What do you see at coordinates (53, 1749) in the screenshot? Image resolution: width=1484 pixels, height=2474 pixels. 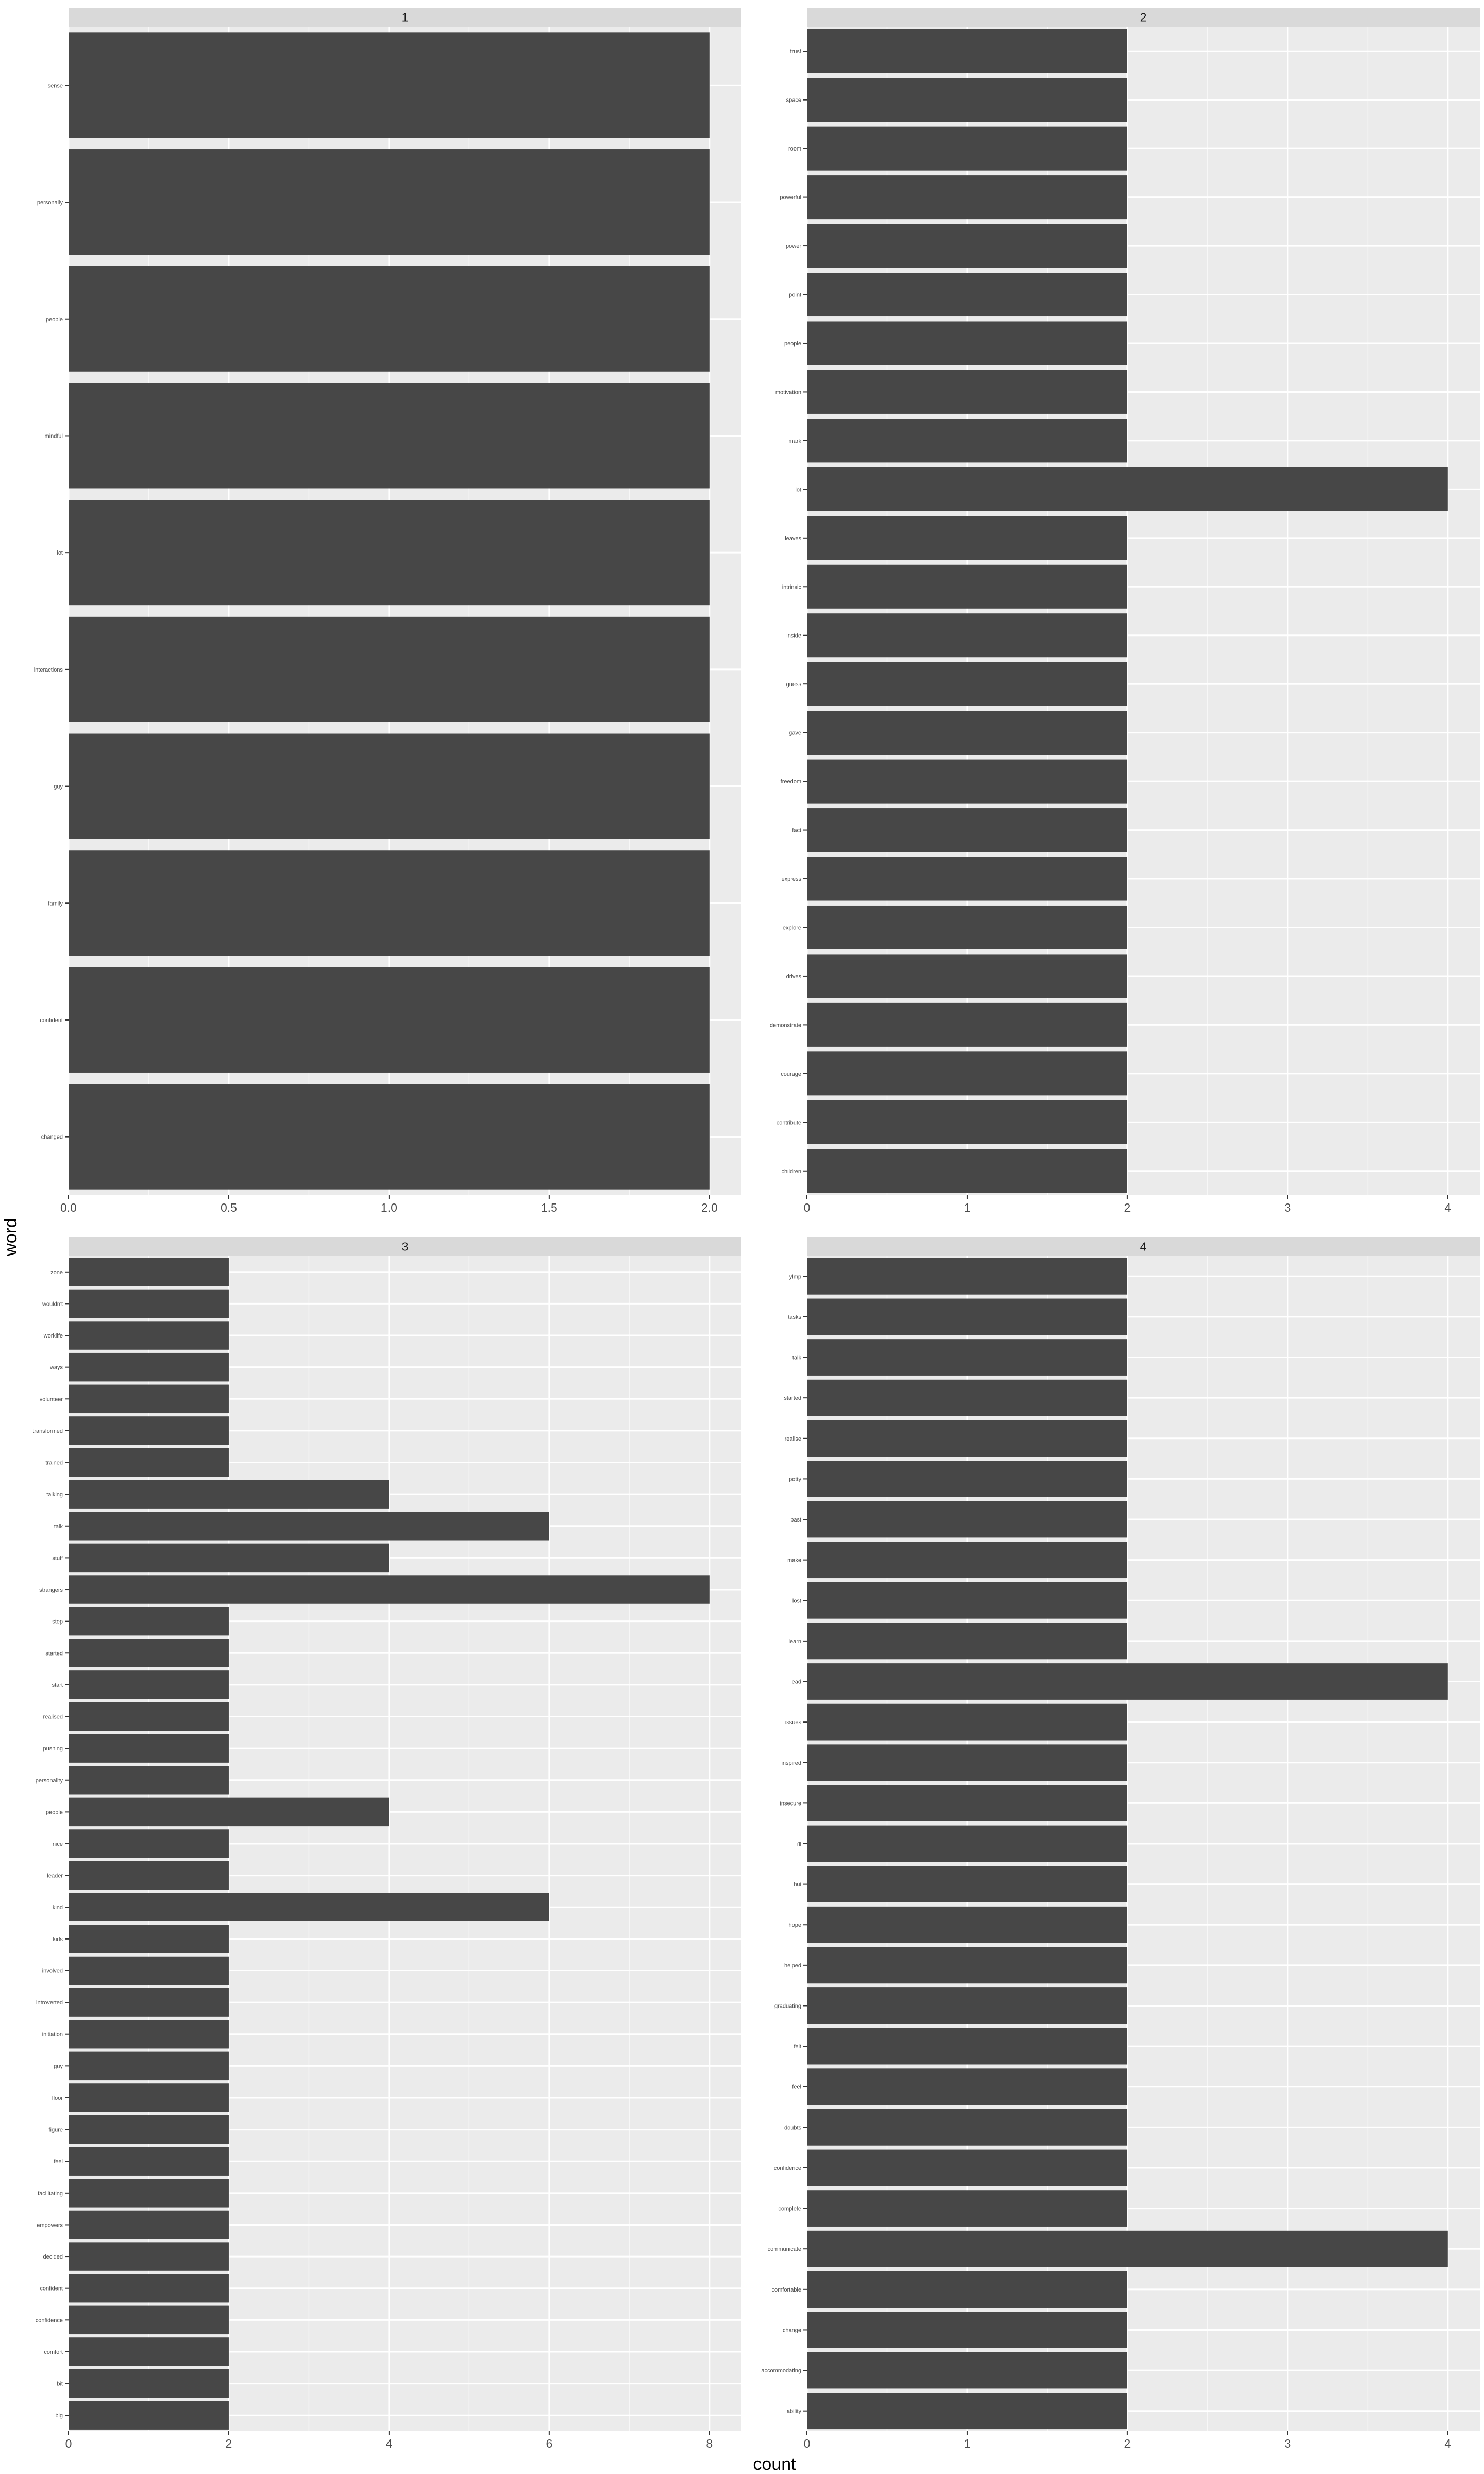 I see `y-tick-label: pushing` at bounding box center [53, 1749].